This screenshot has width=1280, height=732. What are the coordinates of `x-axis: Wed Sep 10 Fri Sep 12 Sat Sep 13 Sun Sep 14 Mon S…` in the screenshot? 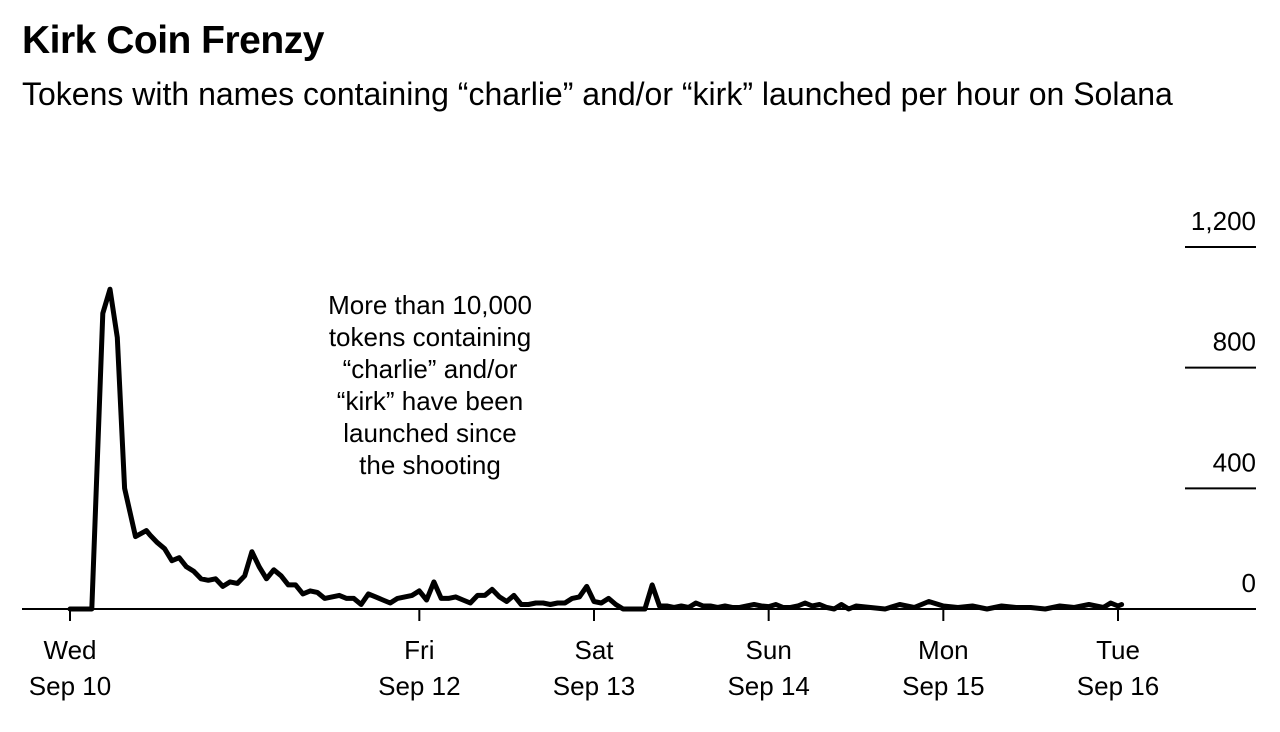 It's located at (594, 655).